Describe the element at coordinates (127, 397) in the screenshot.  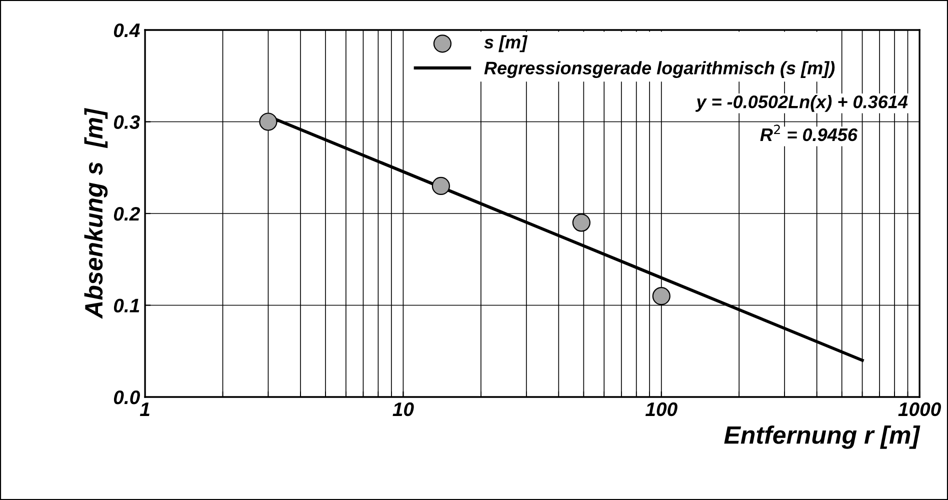
I see `y-tick-label: 0.0` at that location.